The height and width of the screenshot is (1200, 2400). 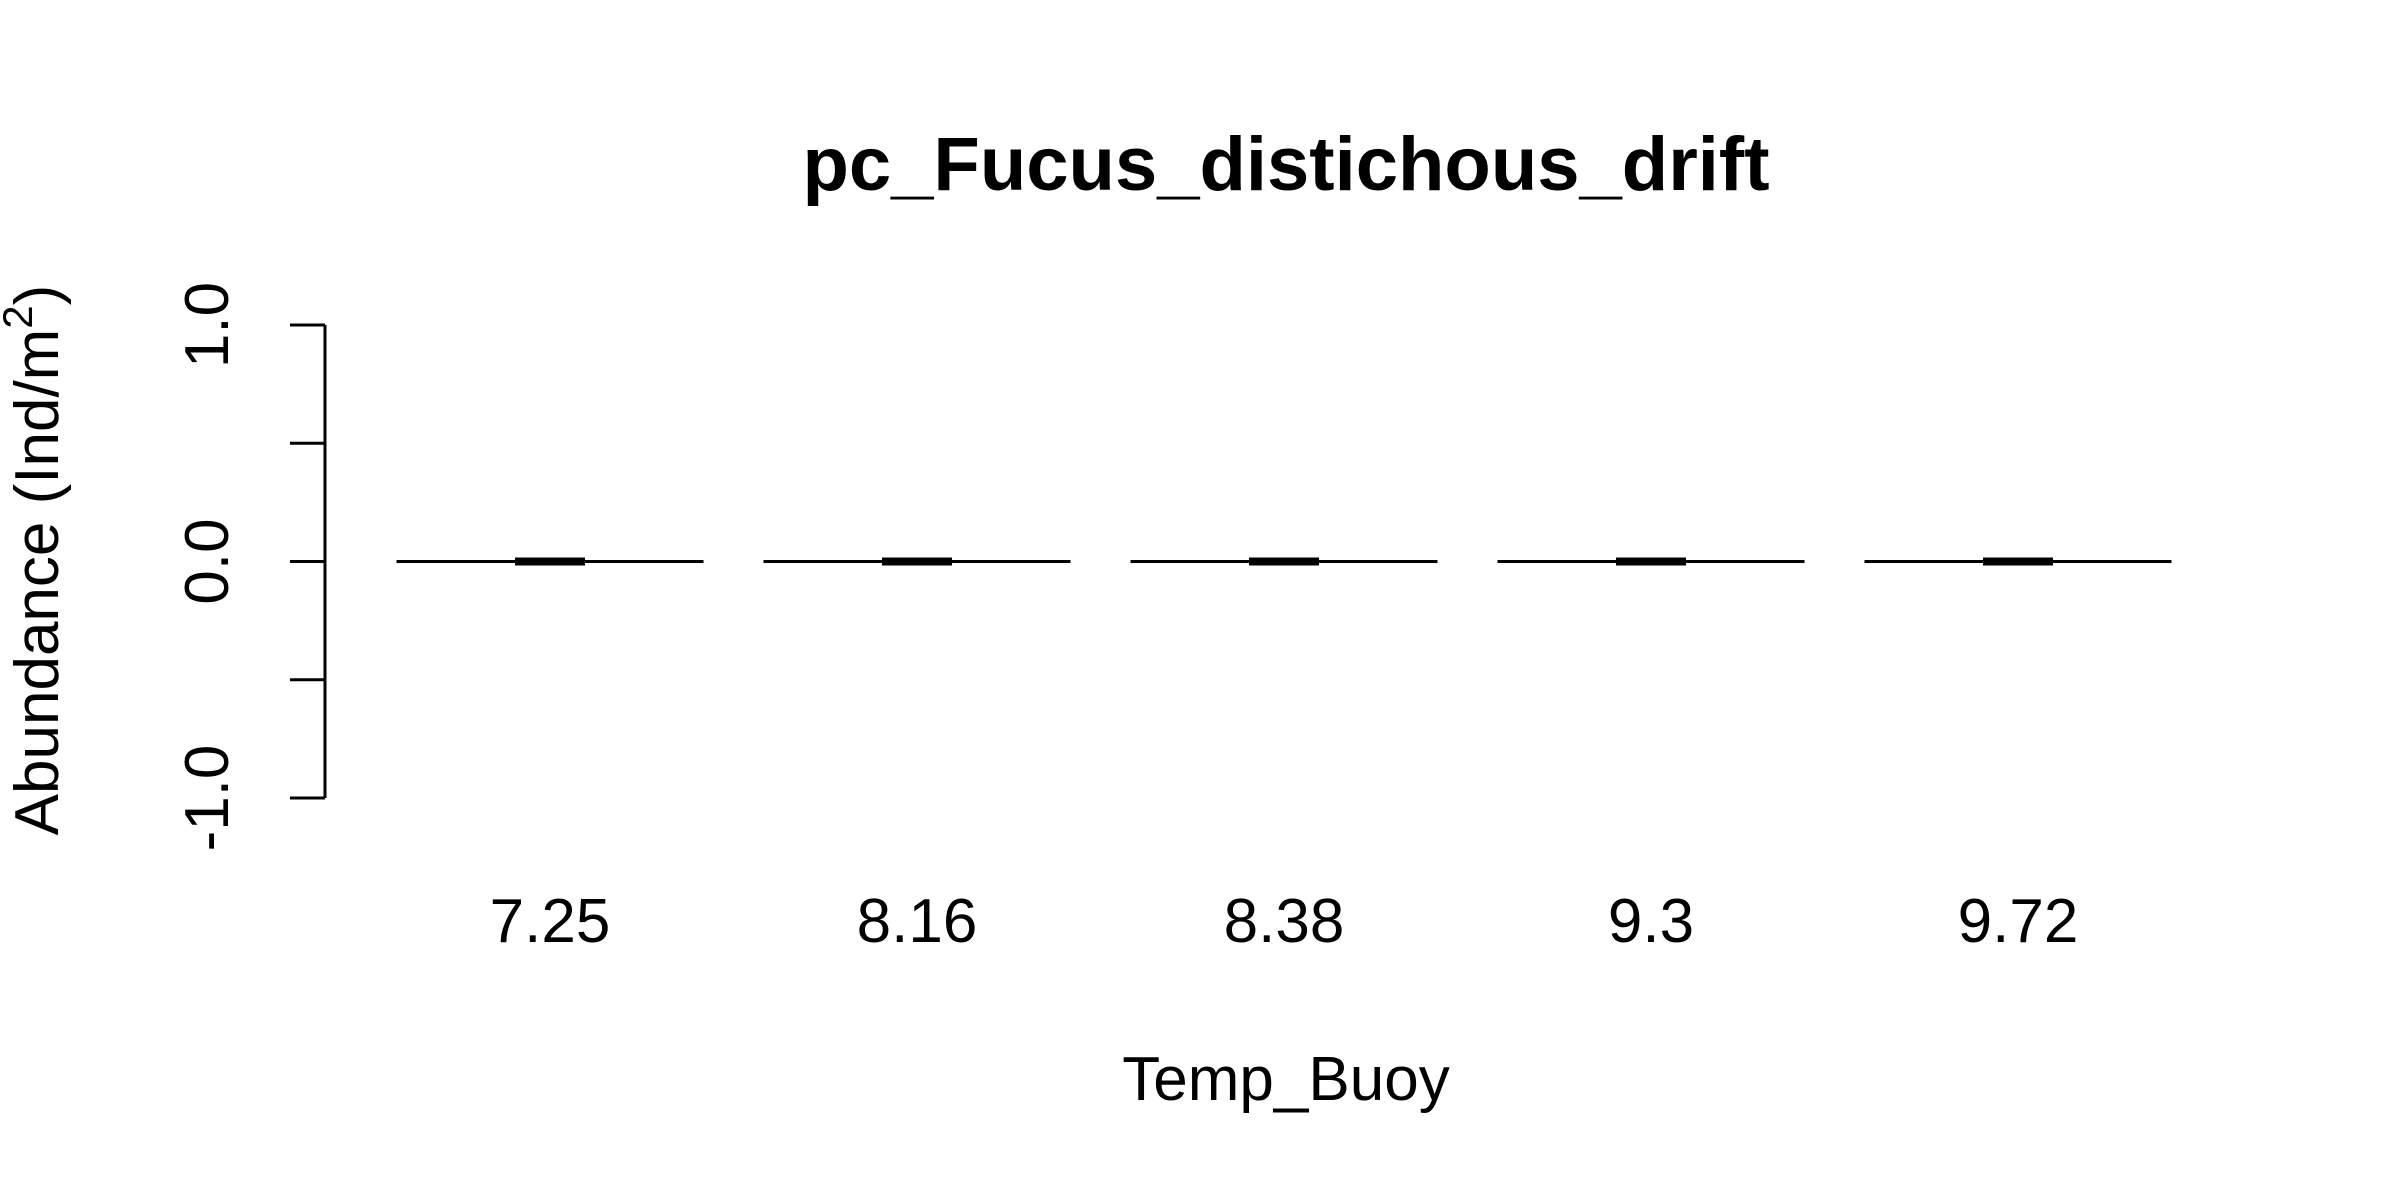 I want to click on y-tick-label: -1.0, so click(x=207, y=798).